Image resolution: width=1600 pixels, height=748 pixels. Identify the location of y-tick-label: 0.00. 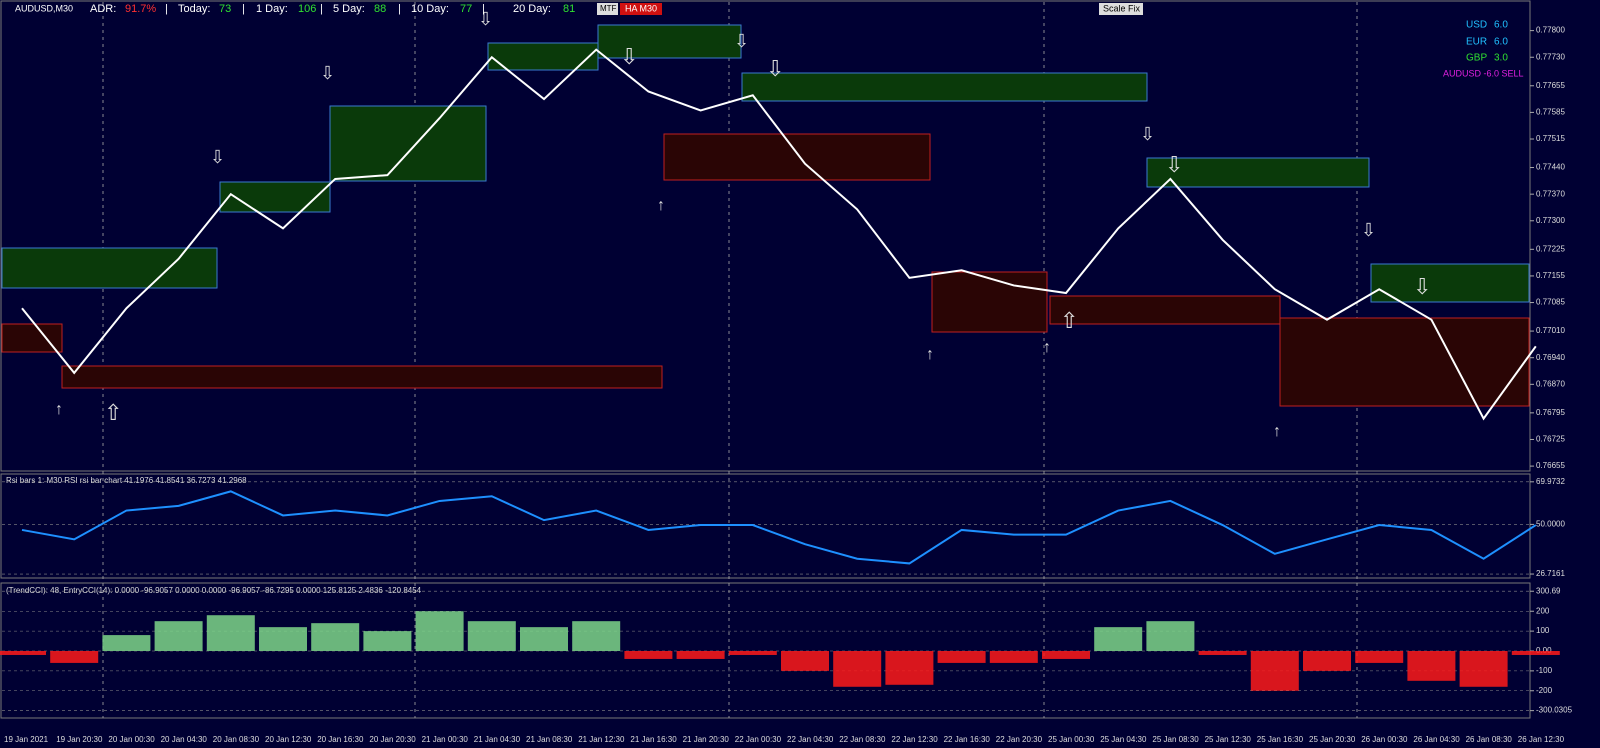
(1544, 650).